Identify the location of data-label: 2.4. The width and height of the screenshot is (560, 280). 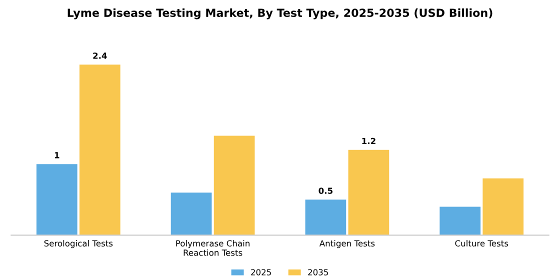
(100, 55).